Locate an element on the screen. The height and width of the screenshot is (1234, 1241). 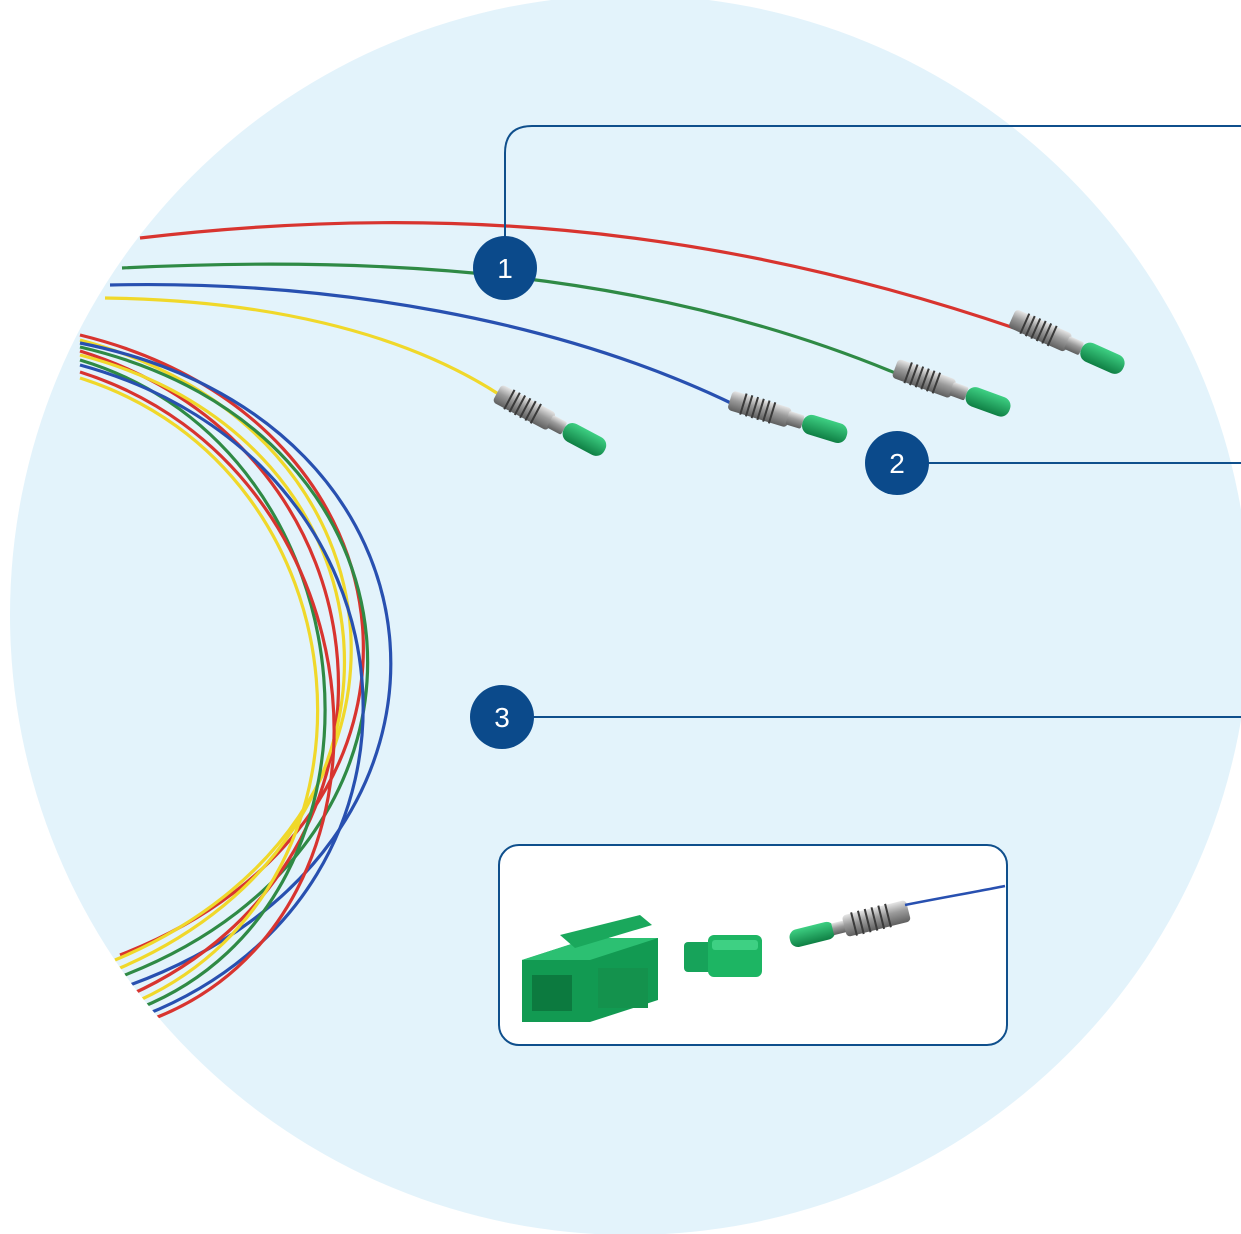
marker-1: 1 is located at coordinates (505, 268).